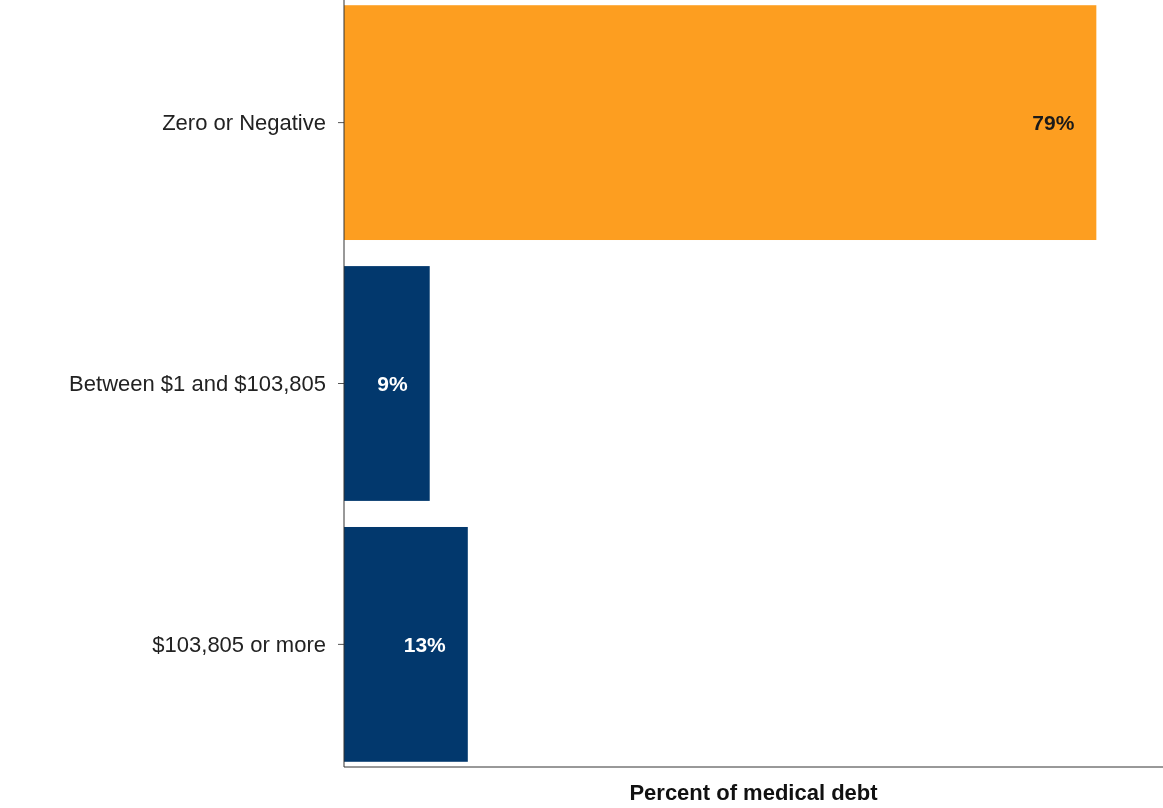 The image size is (1163, 808). I want to click on data-label: 13%, so click(425, 644).